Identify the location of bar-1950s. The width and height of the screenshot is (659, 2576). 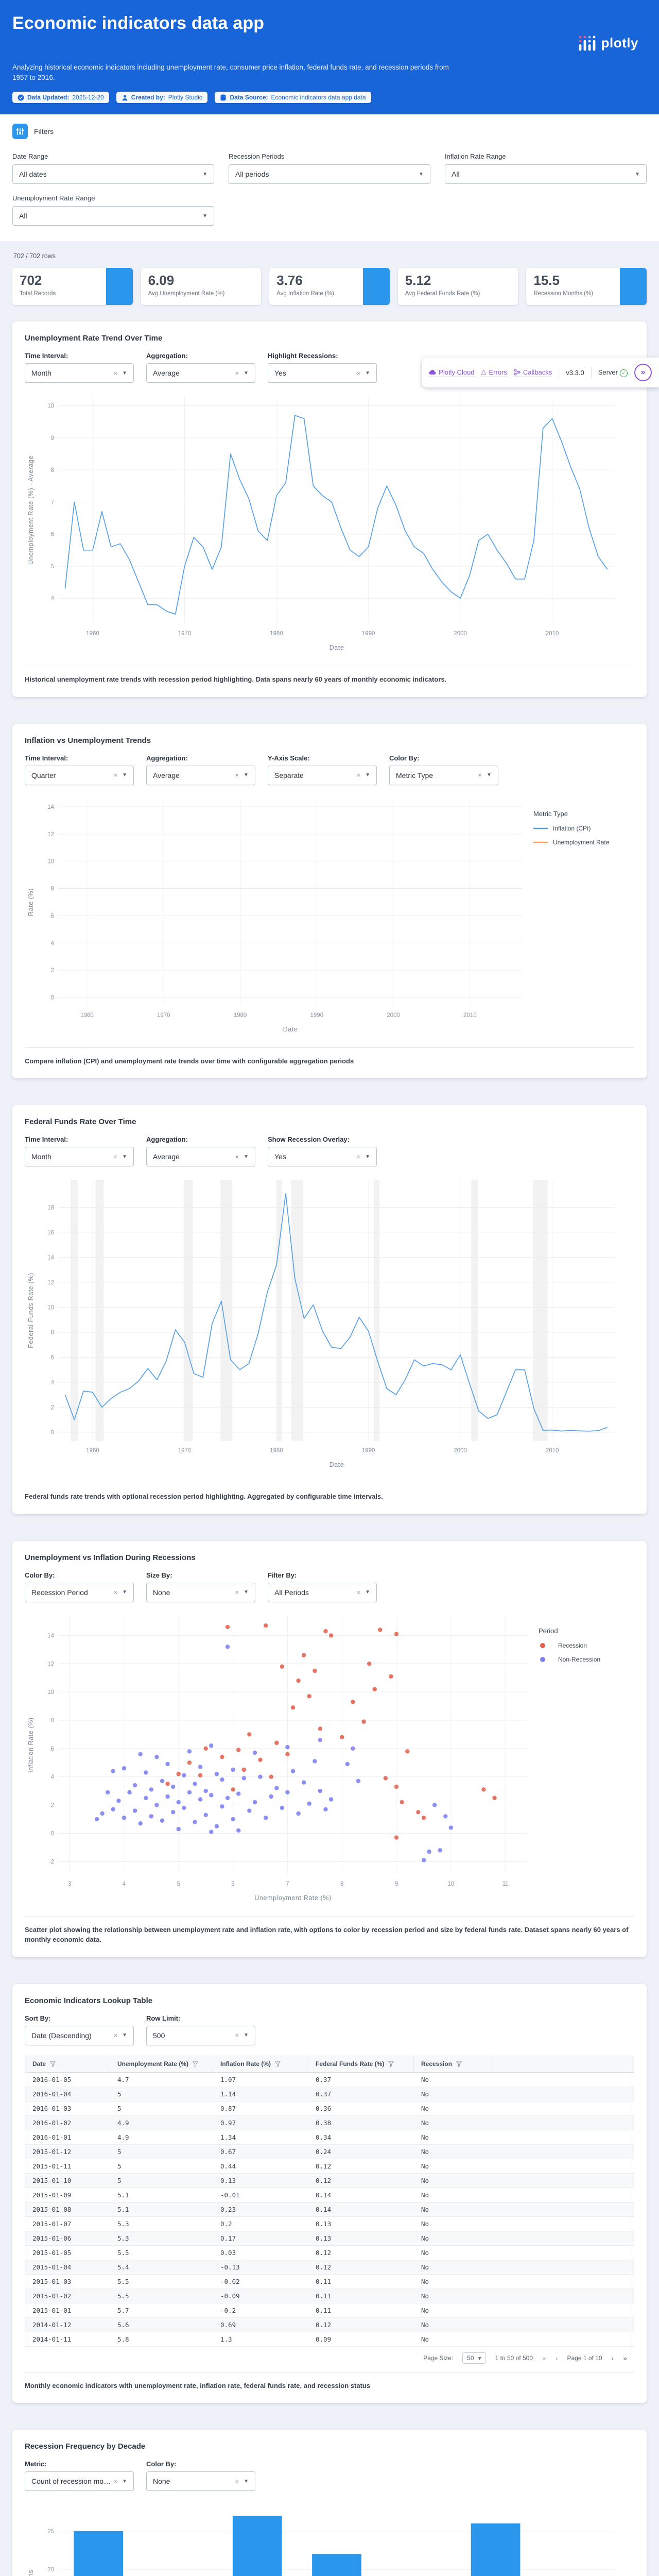
(99, 2553).